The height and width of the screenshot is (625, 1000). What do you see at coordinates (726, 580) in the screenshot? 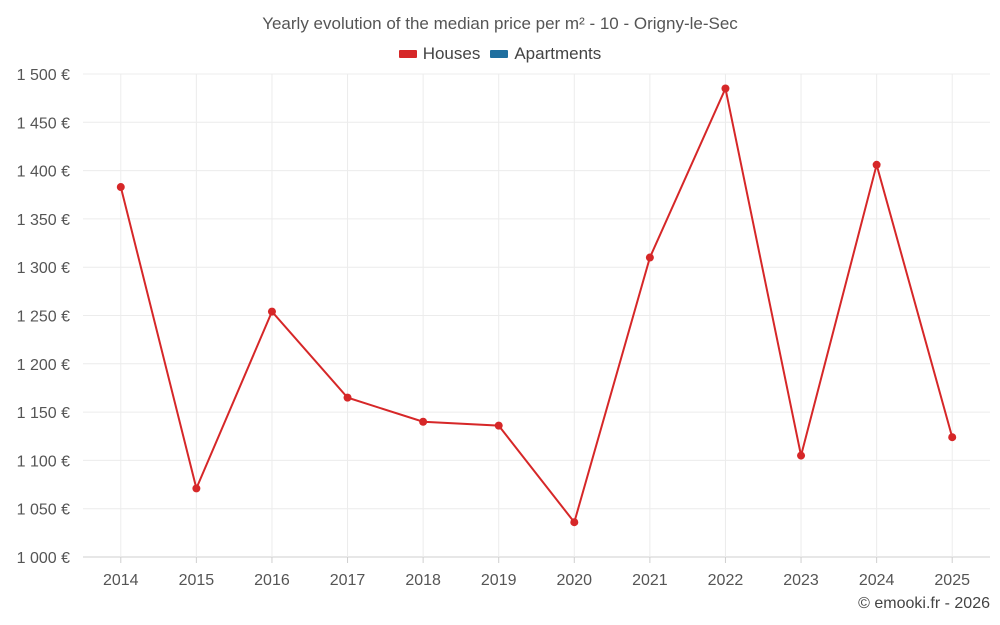
I see `x-tick-label: 2022` at bounding box center [726, 580].